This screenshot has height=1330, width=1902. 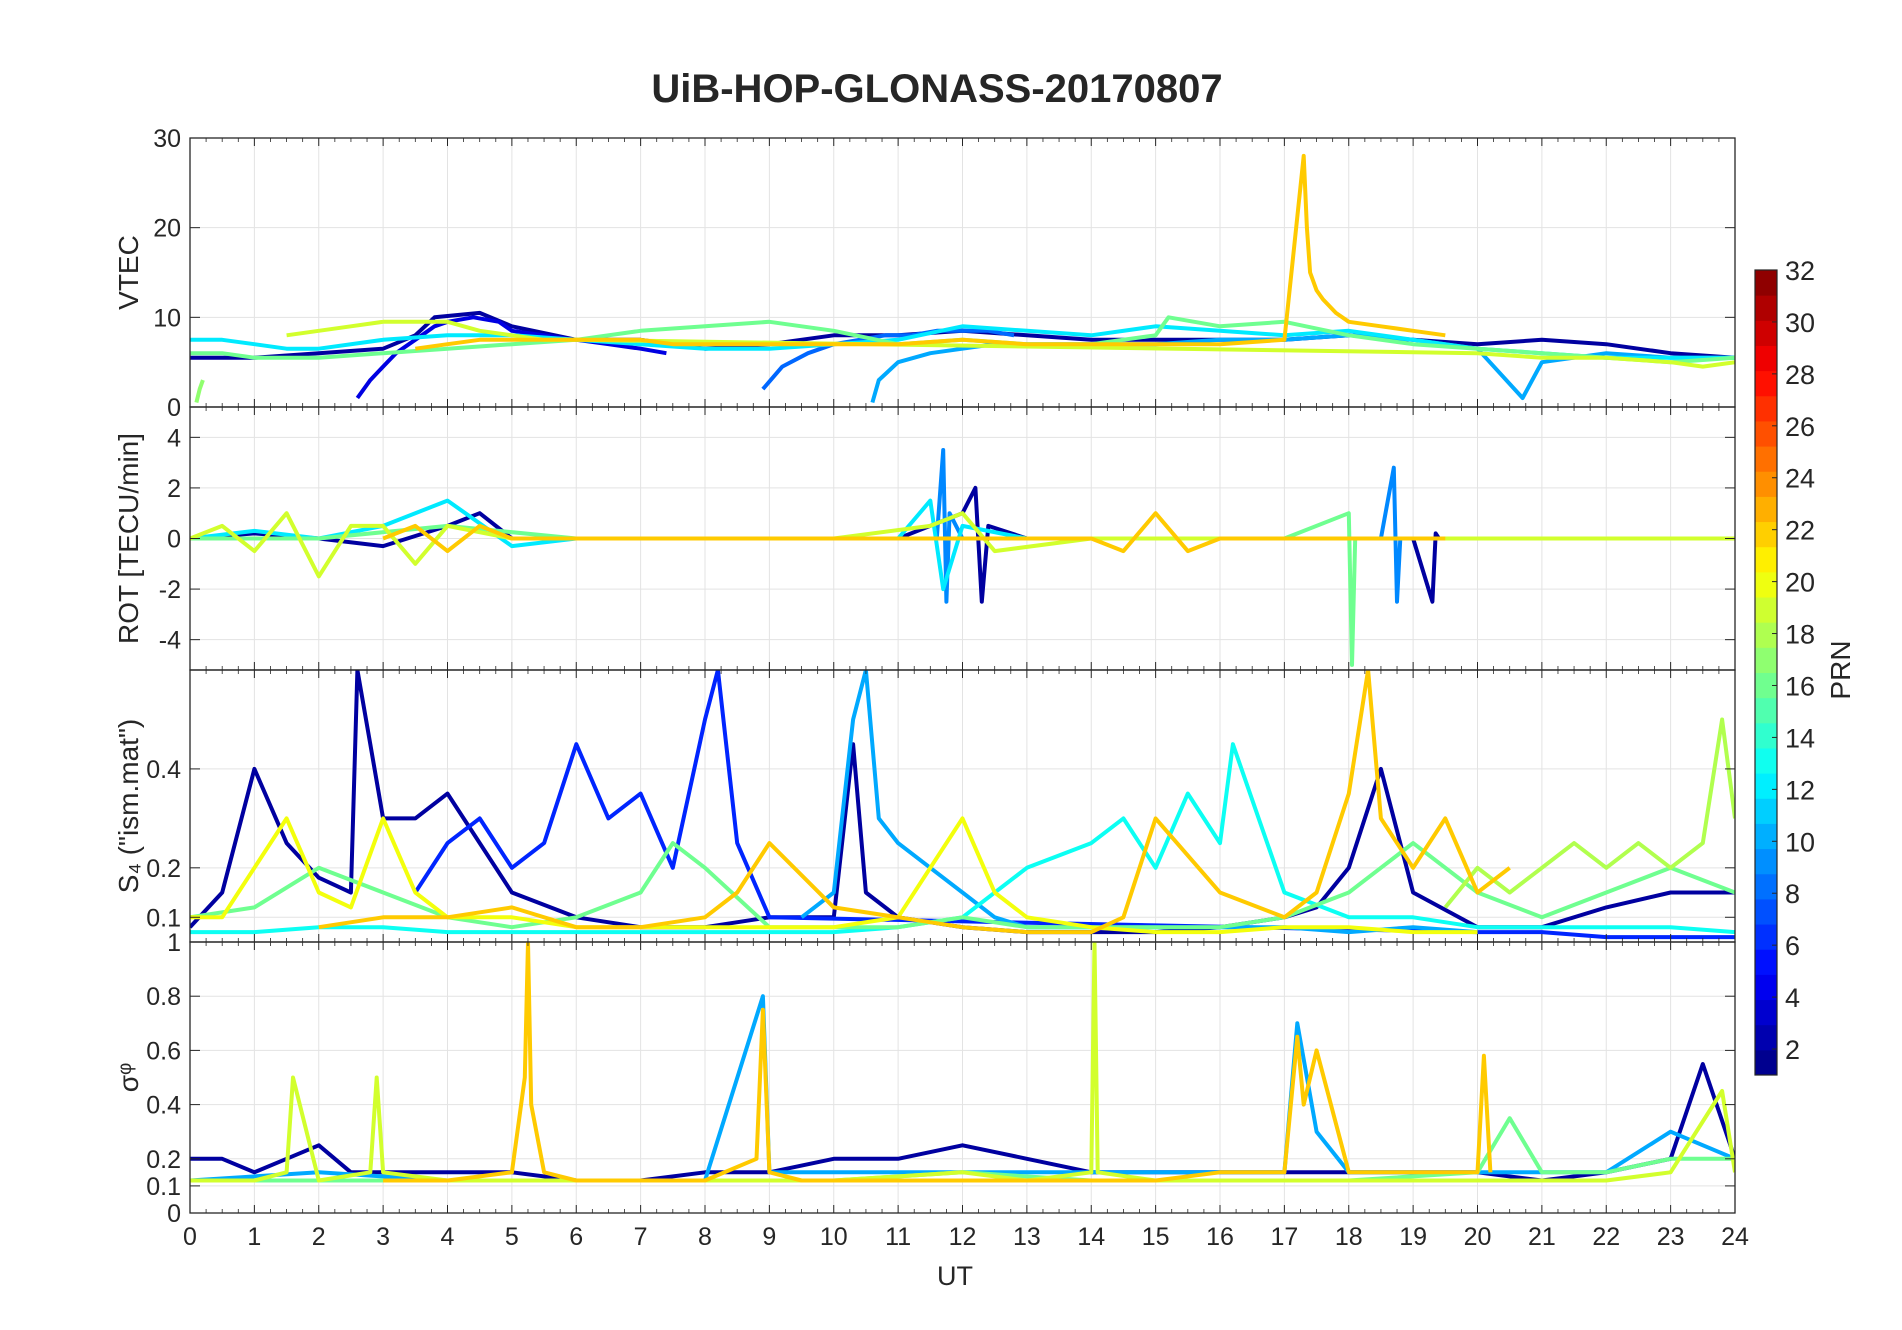 What do you see at coordinates (128, 272) in the screenshot?
I see `y-axis-label: VTEC` at bounding box center [128, 272].